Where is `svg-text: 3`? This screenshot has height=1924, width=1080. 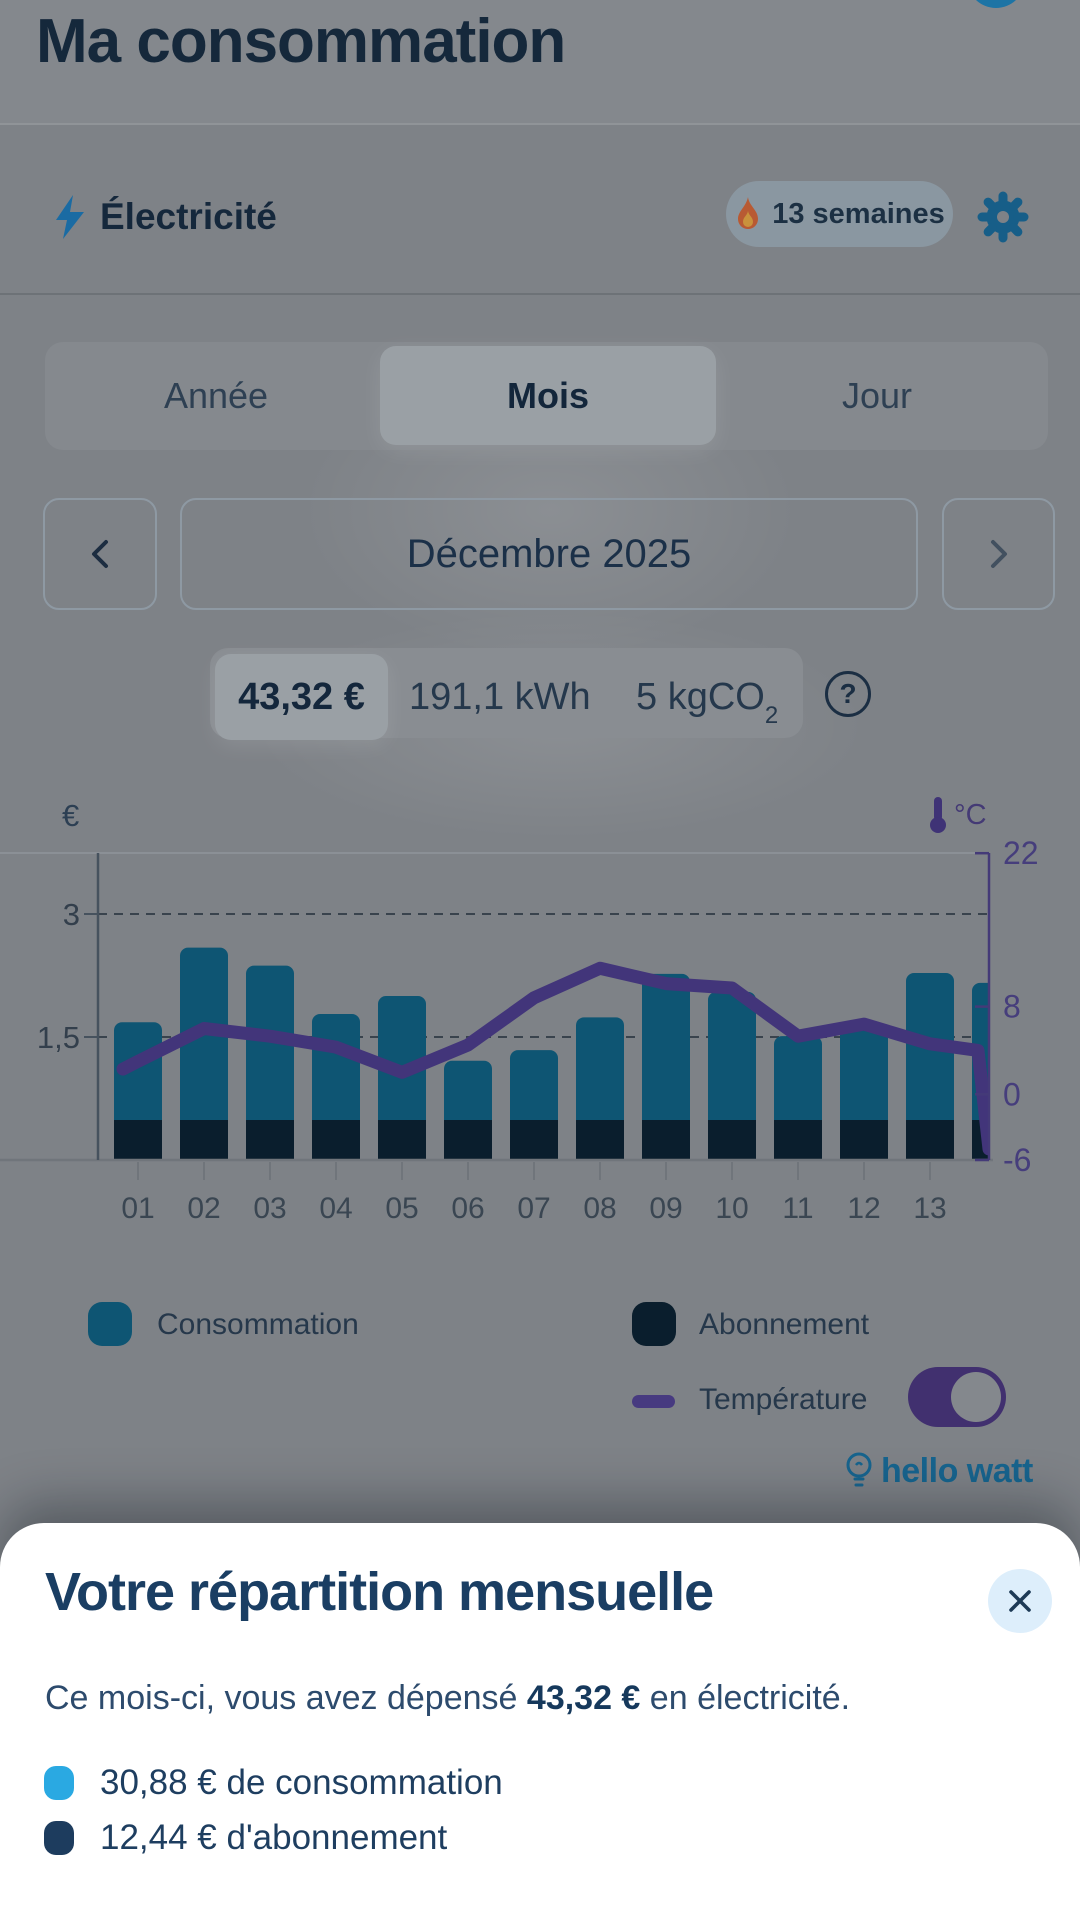
svg-text: 3 is located at coordinates (71, 914).